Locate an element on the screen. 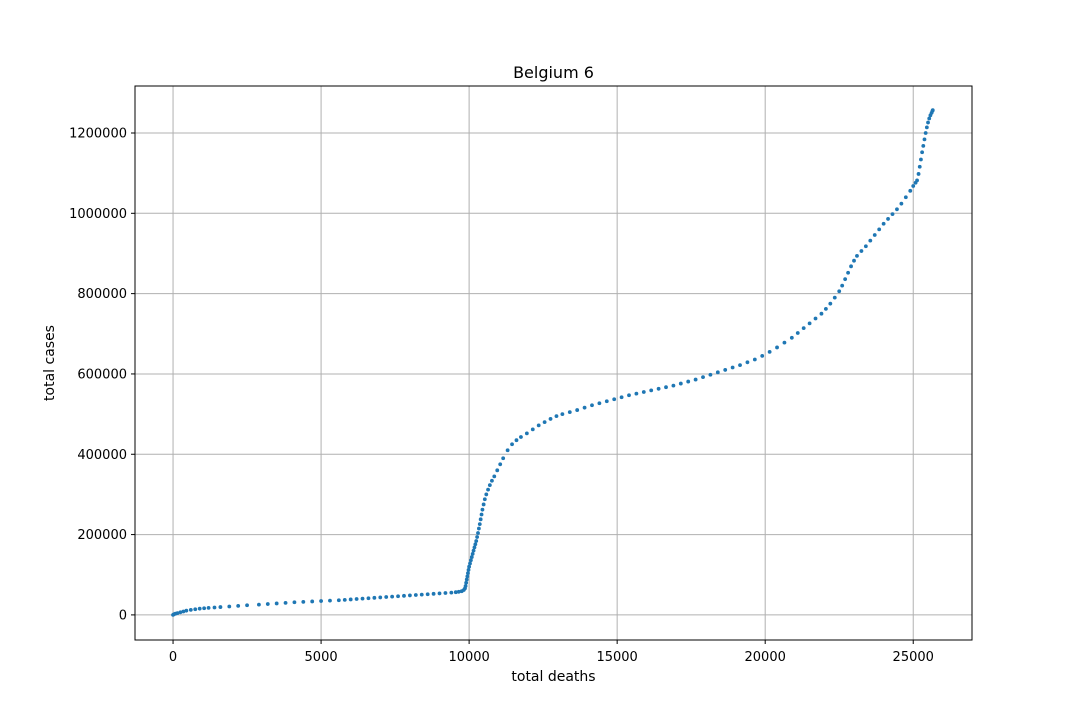 The width and height of the screenshot is (1080, 720). y-tick-label: 1000000 is located at coordinates (98, 214).